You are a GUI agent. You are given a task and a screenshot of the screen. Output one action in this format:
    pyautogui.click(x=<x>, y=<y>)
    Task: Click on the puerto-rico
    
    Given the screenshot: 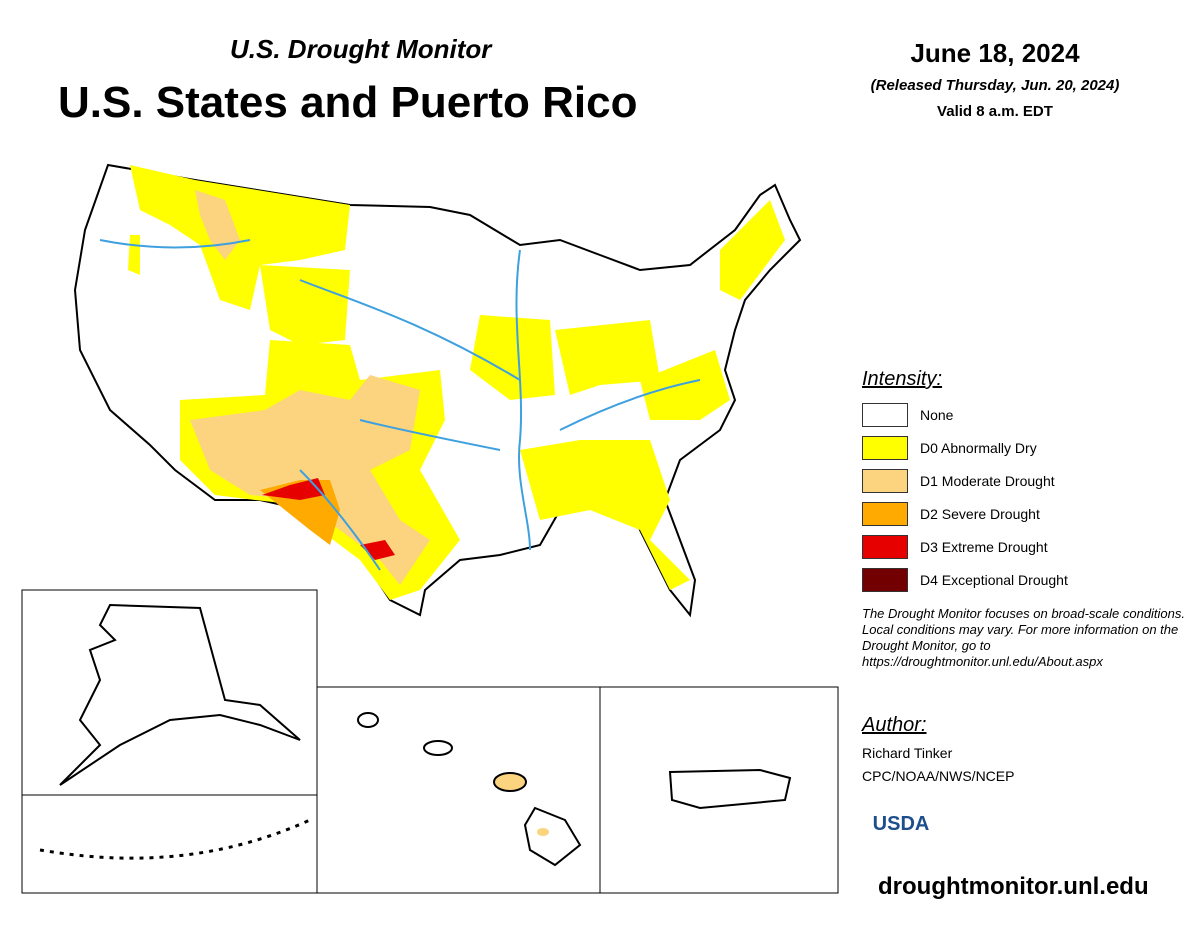 What is the action you would take?
    pyautogui.click(x=730, y=789)
    